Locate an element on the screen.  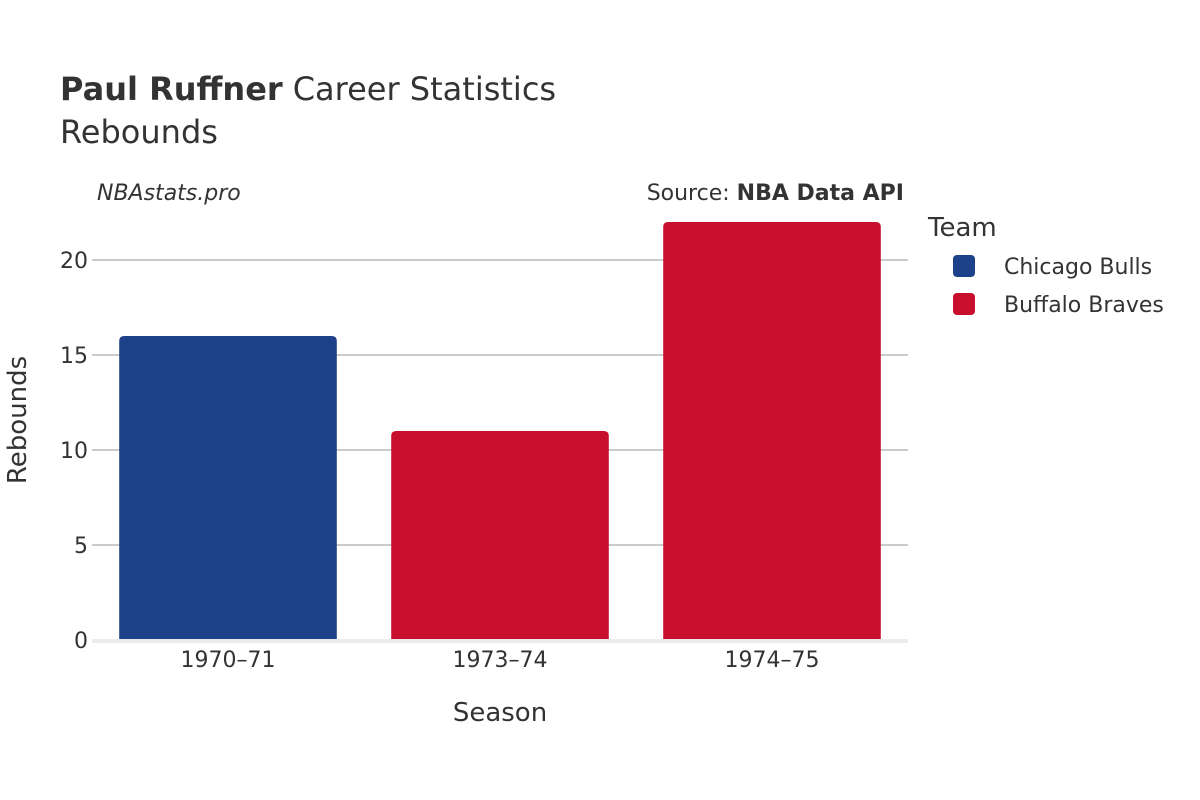
brand-label: NBAstats.pro is located at coordinates (169, 193).